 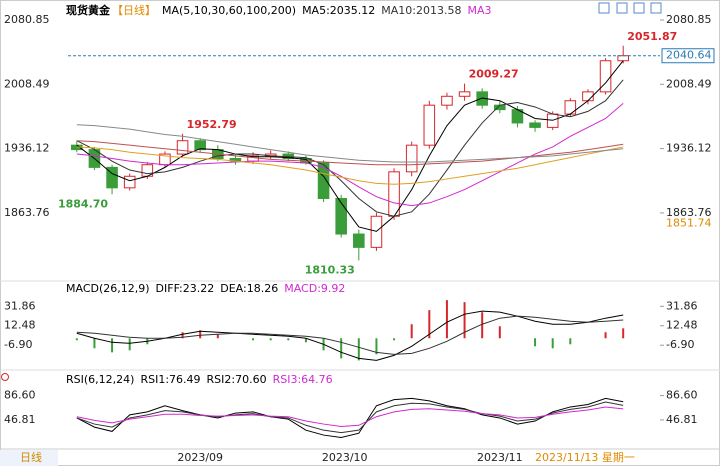 What do you see at coordinates (83, 203) in the screenshot?
I see `annotation: 1884.70` at bounding box center [83, 203].